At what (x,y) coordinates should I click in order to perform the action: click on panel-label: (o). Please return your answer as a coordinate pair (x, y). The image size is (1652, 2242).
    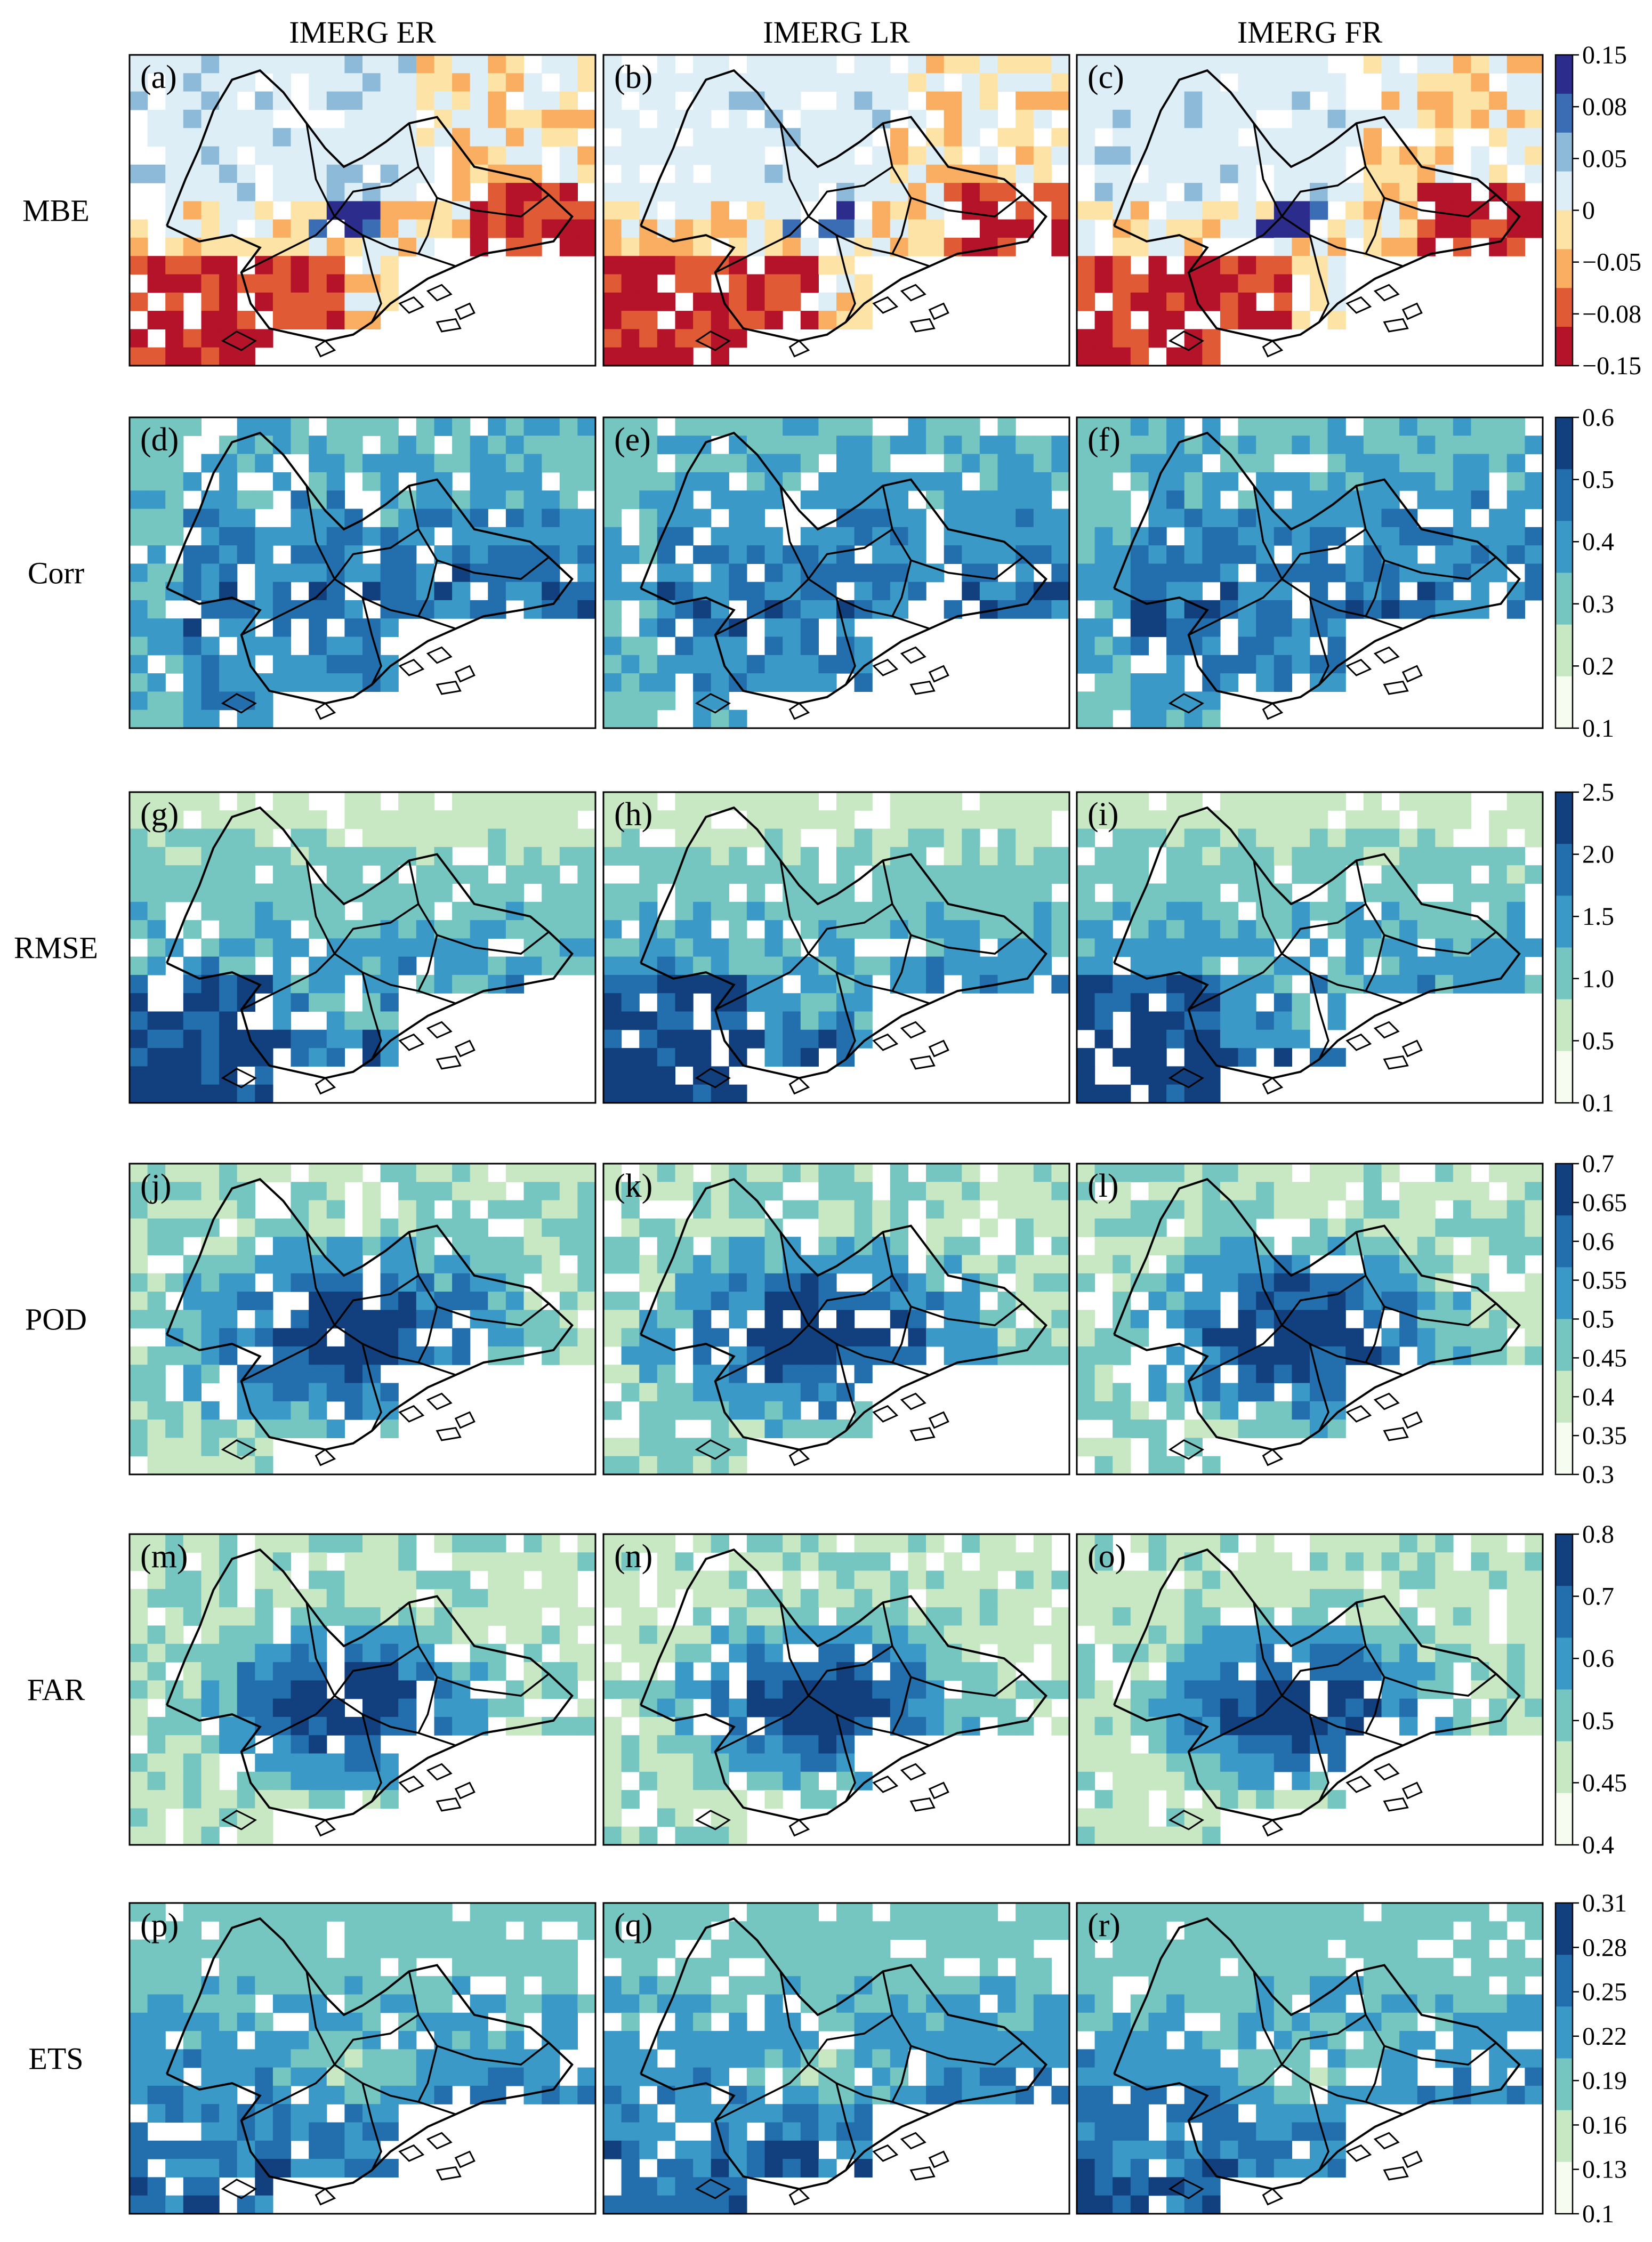
    Looking at the image, I should click on (1107, 1557).